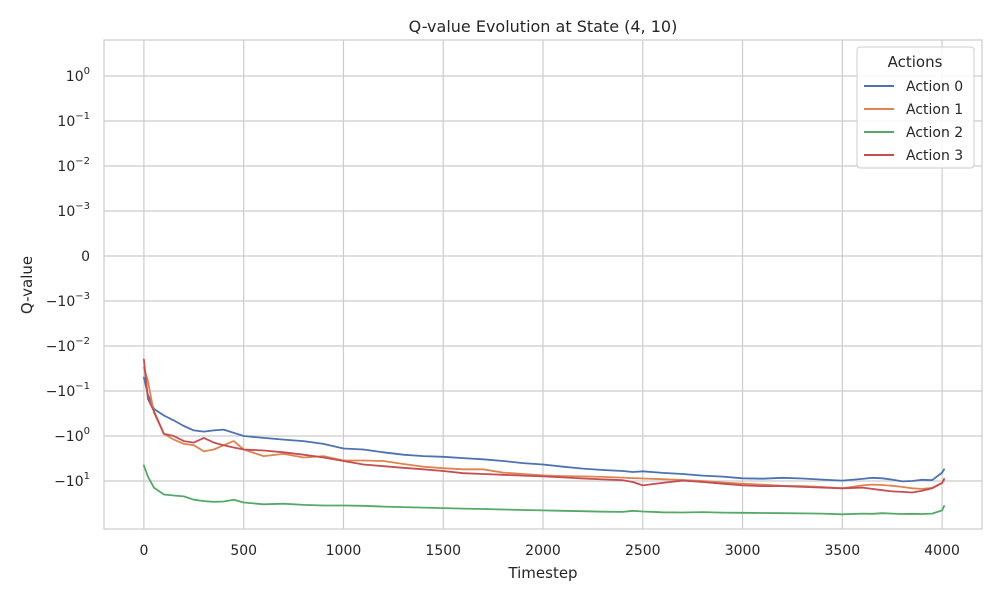 This screenshot has width=1000, height=600. I want to click on y-tick-label: −10−3, so click(68, 300).